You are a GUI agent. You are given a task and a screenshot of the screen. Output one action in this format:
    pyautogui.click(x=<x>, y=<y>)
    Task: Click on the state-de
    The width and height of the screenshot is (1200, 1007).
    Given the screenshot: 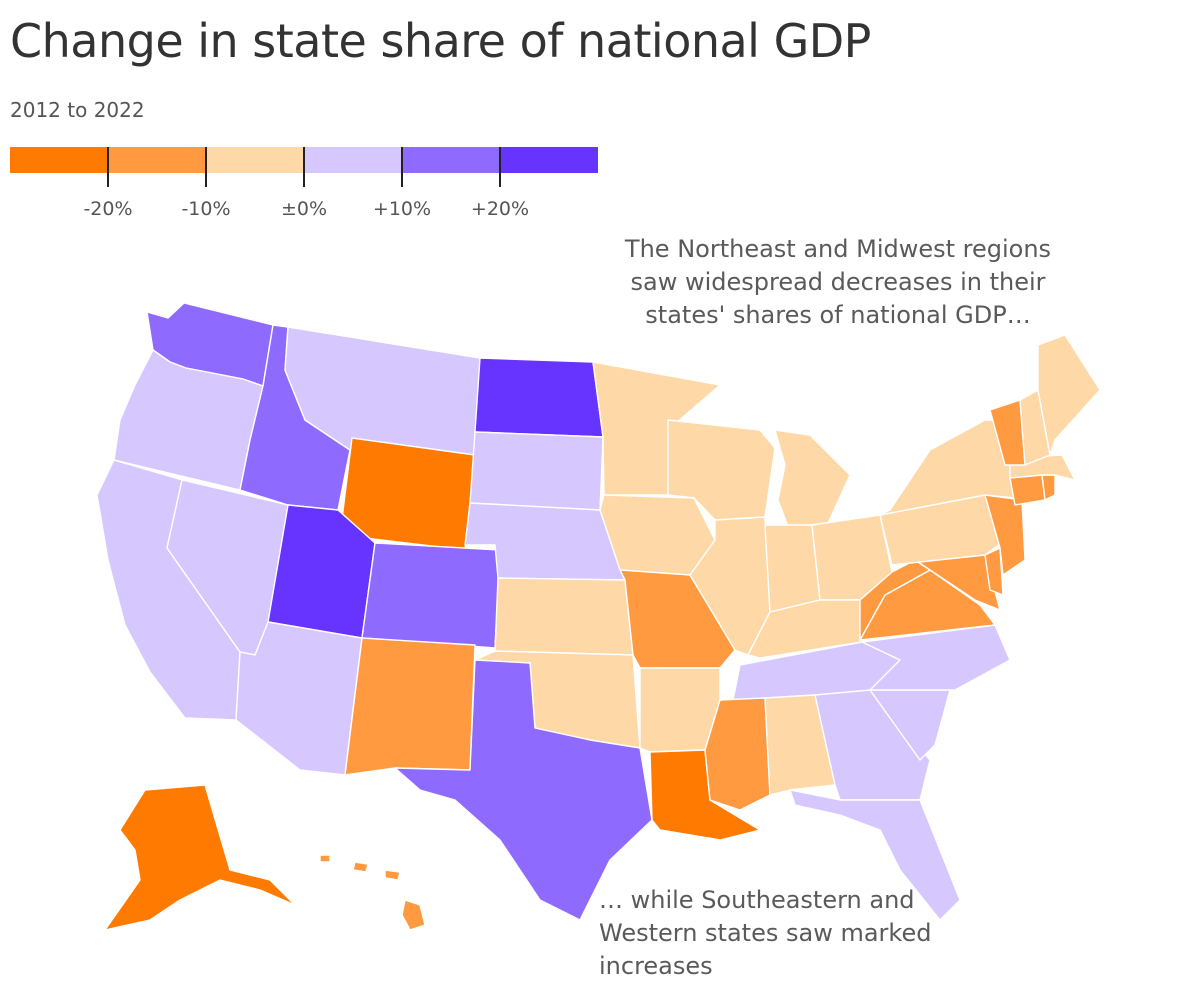 What is the action you would take?
    pyautogui.click(x=994, y=571)
    